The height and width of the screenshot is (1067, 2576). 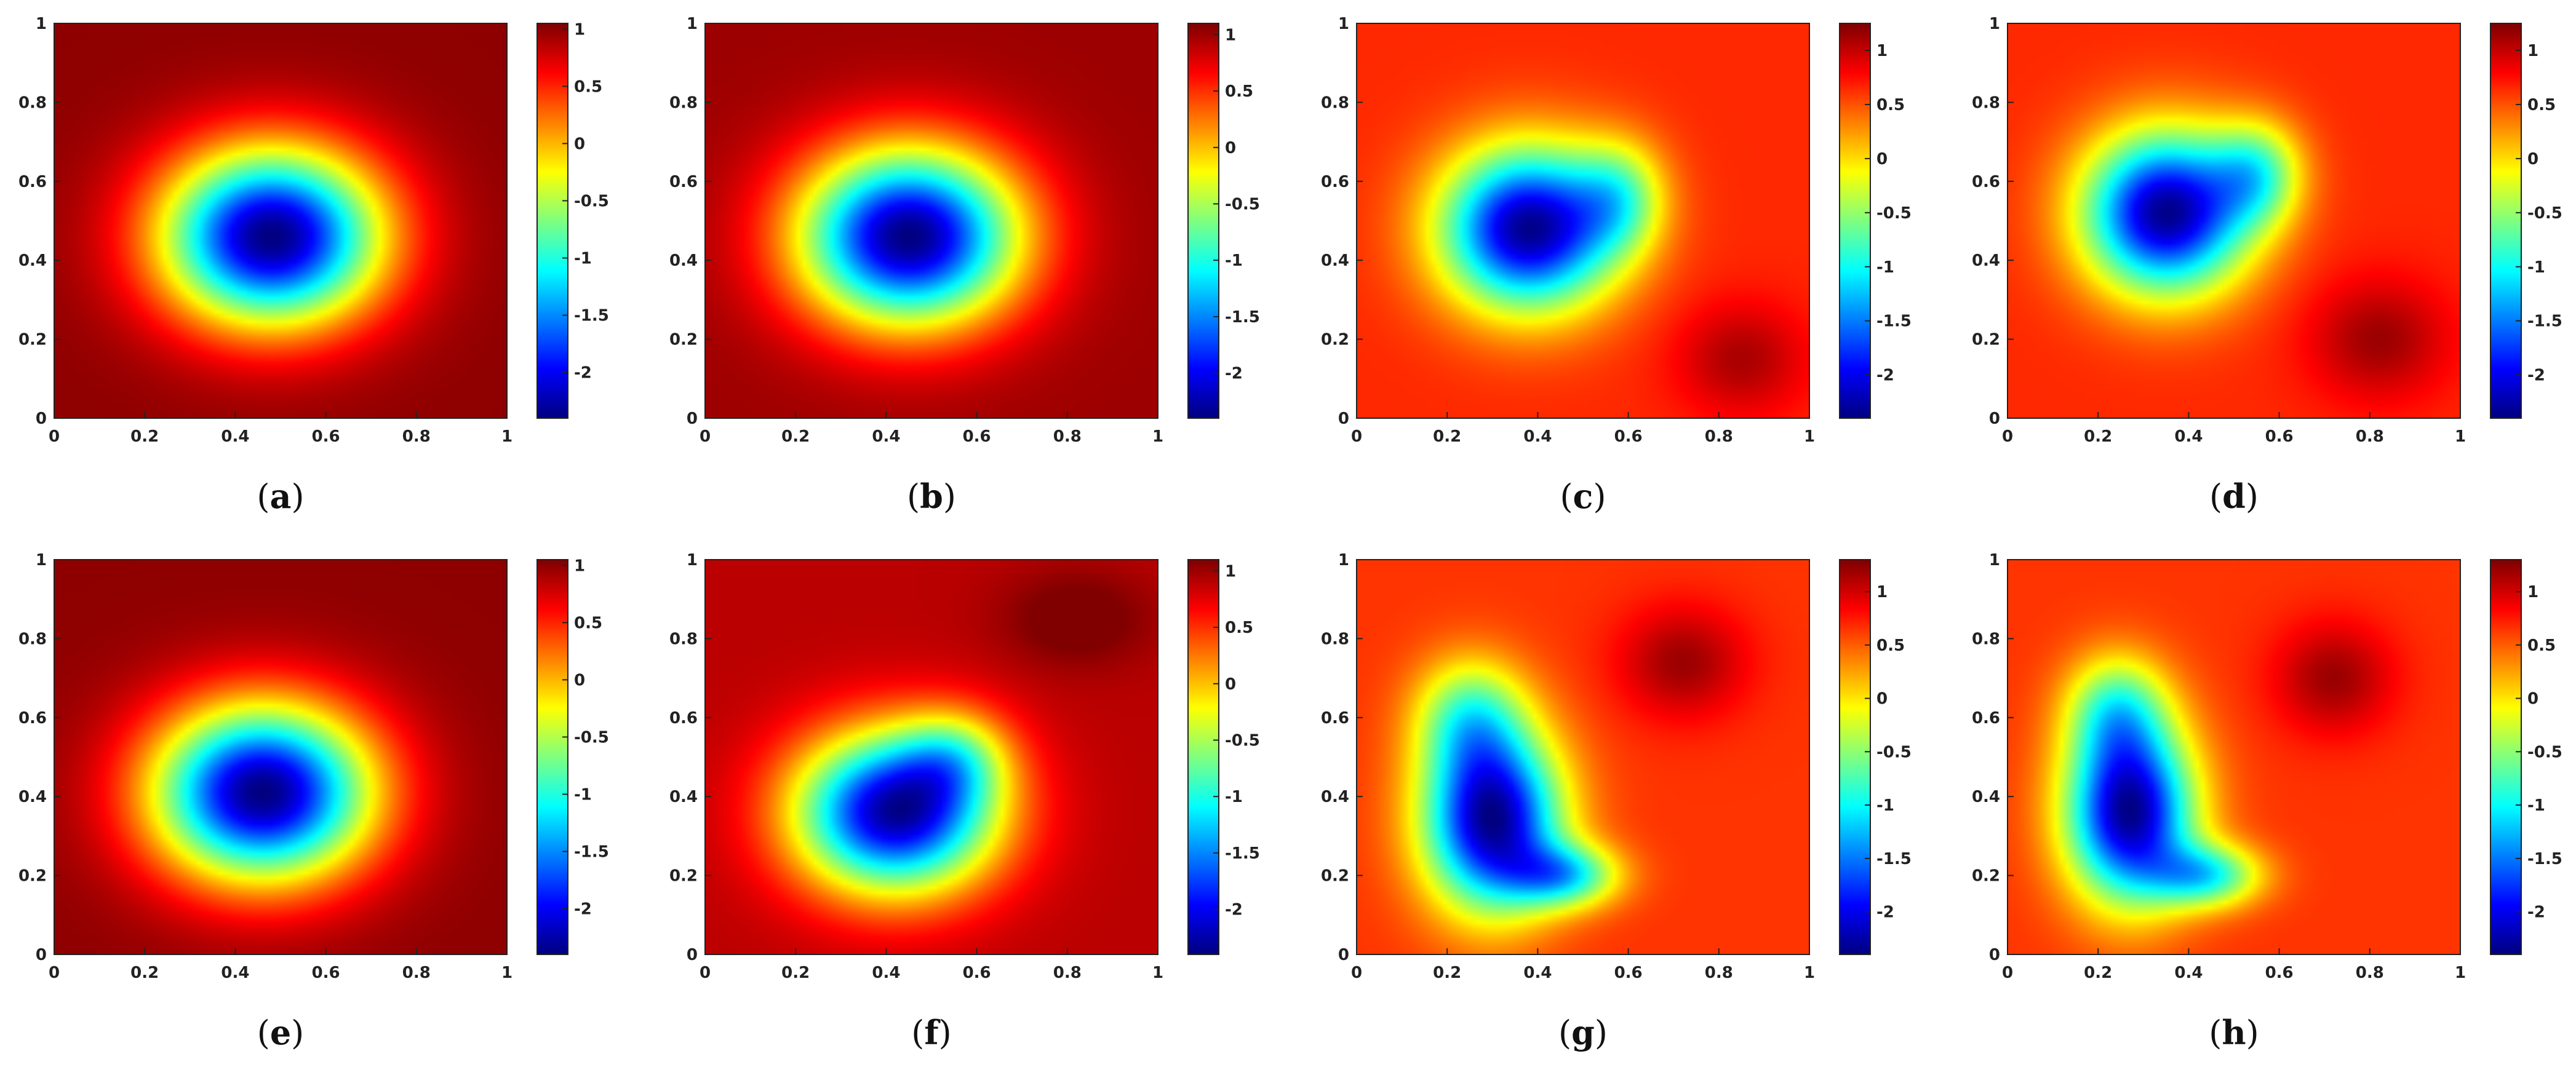 I want to click on colorbar-e, so click(x=552, y=757).